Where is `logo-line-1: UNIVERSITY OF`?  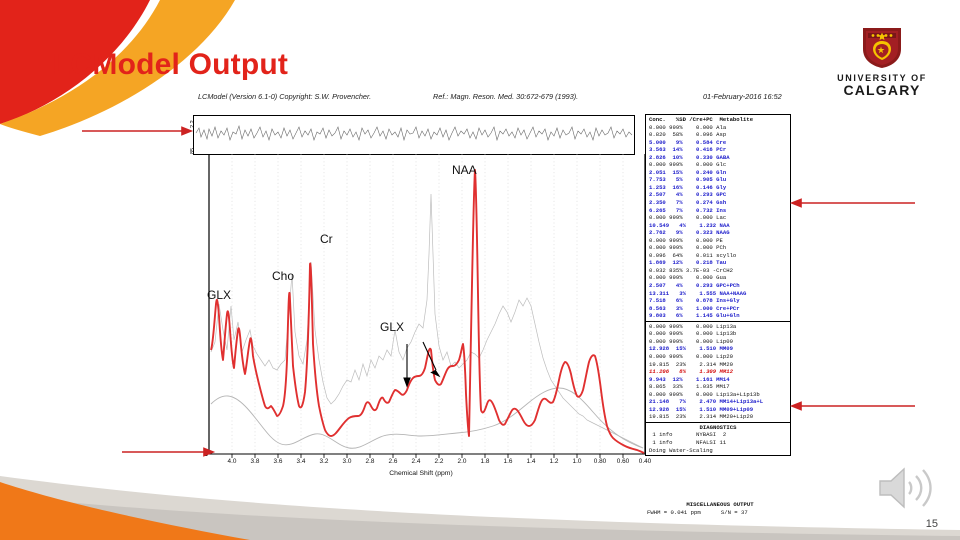 logo-line-1: UNIVERSITY OF is located at coordinates (882, 78).